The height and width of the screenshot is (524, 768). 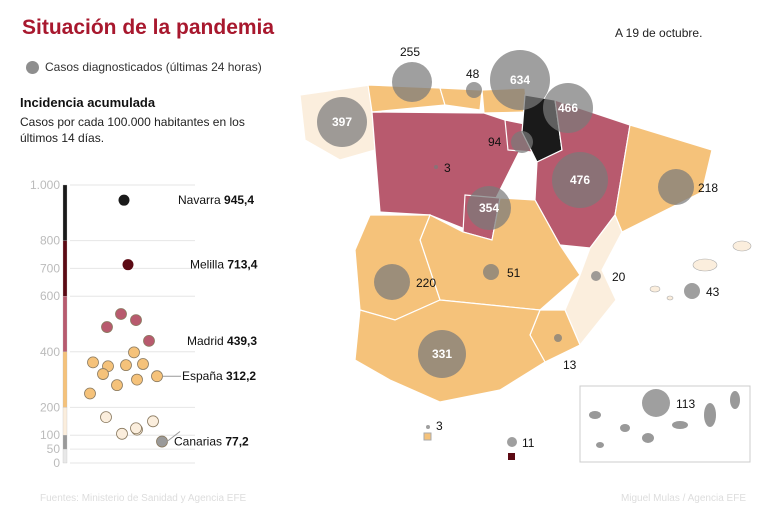 What do you see at coordinates (88, 102) in the screenshot?
I see `incidence-title: Incidencia acumulada` at bounding box center [88, 102].